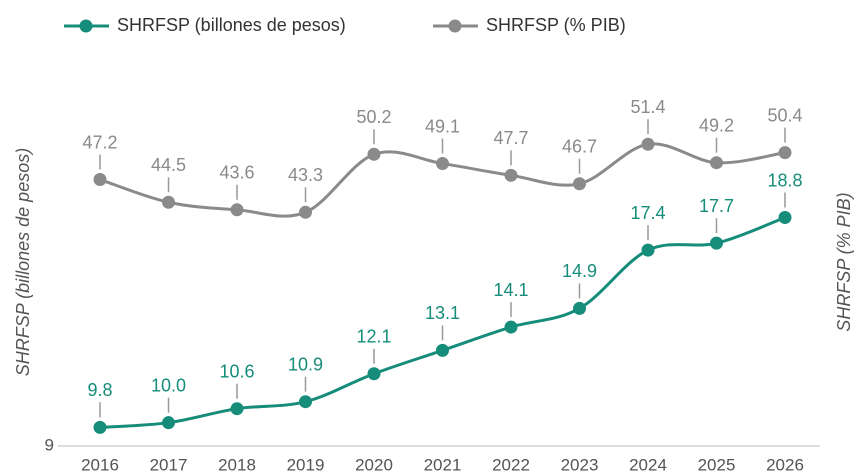 The height and width of the screenshot is (476, 863). I want to click on data-label: 43.6, so click(236, 173).